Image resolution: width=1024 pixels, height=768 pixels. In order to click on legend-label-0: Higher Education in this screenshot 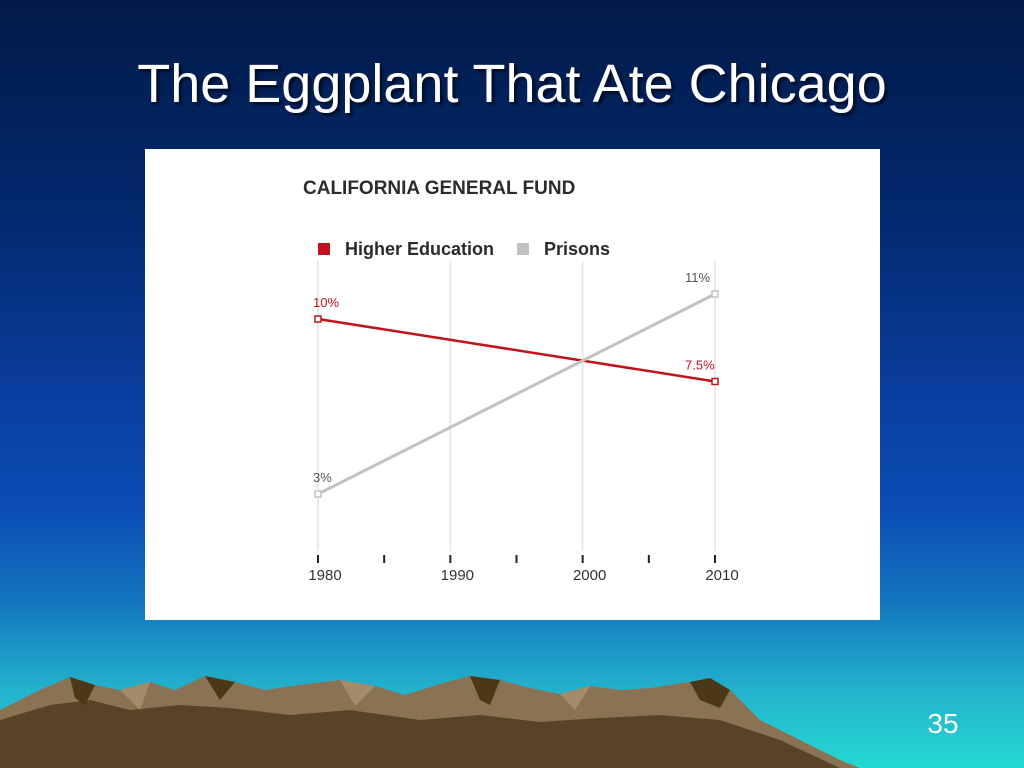, I will do `click(419, 249)`.